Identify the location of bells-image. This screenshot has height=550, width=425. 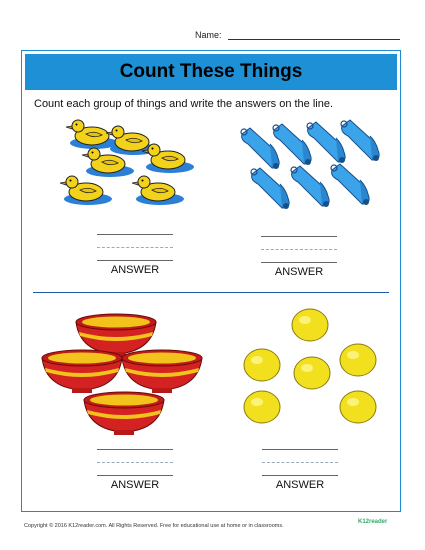
(310, 164).